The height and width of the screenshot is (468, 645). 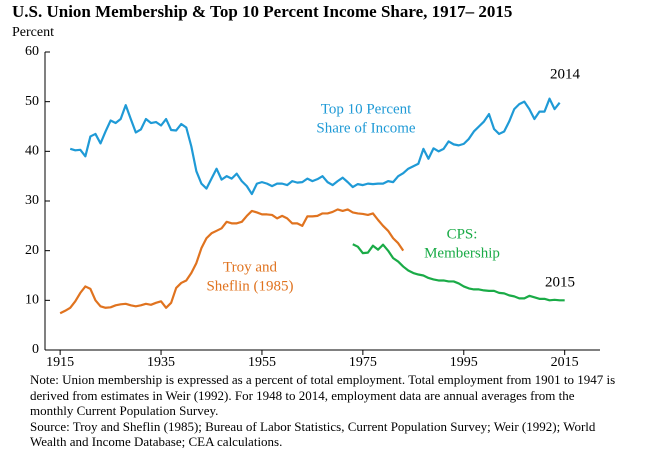 What do you see at coordinates (32, 101) in the screenshot?
I see `y-tick-label: 50` at bounding box center [32, 101].